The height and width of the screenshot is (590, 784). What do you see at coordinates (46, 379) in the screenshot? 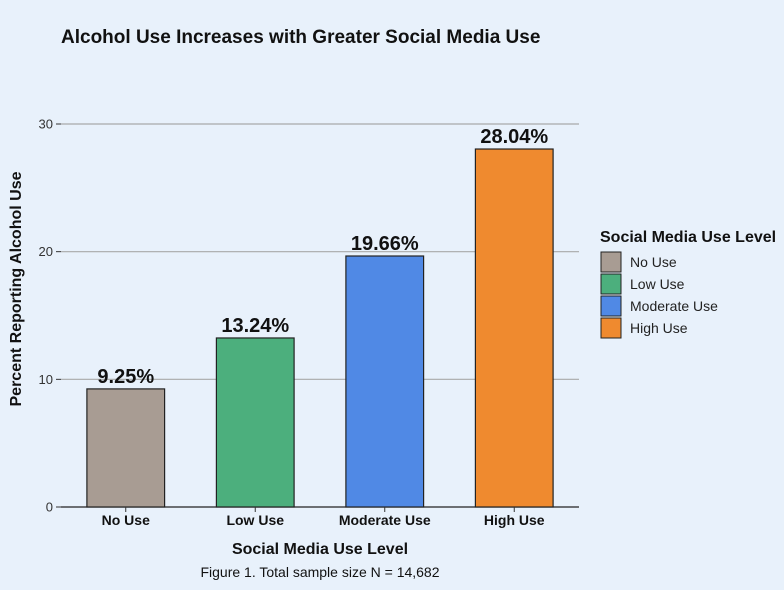
I see `y-tick-label: 10` at bounding box center [46, 379].